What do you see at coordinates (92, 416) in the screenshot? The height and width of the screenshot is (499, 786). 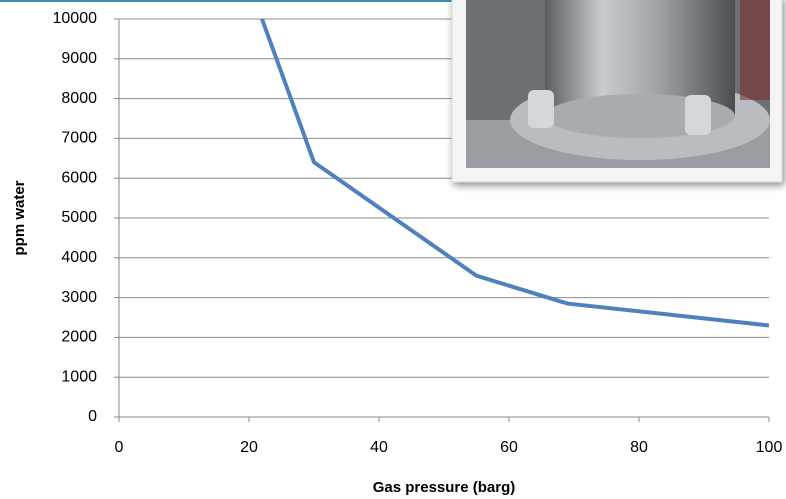 I see `y-tick-label: 0` at bounding box center [92, 416].